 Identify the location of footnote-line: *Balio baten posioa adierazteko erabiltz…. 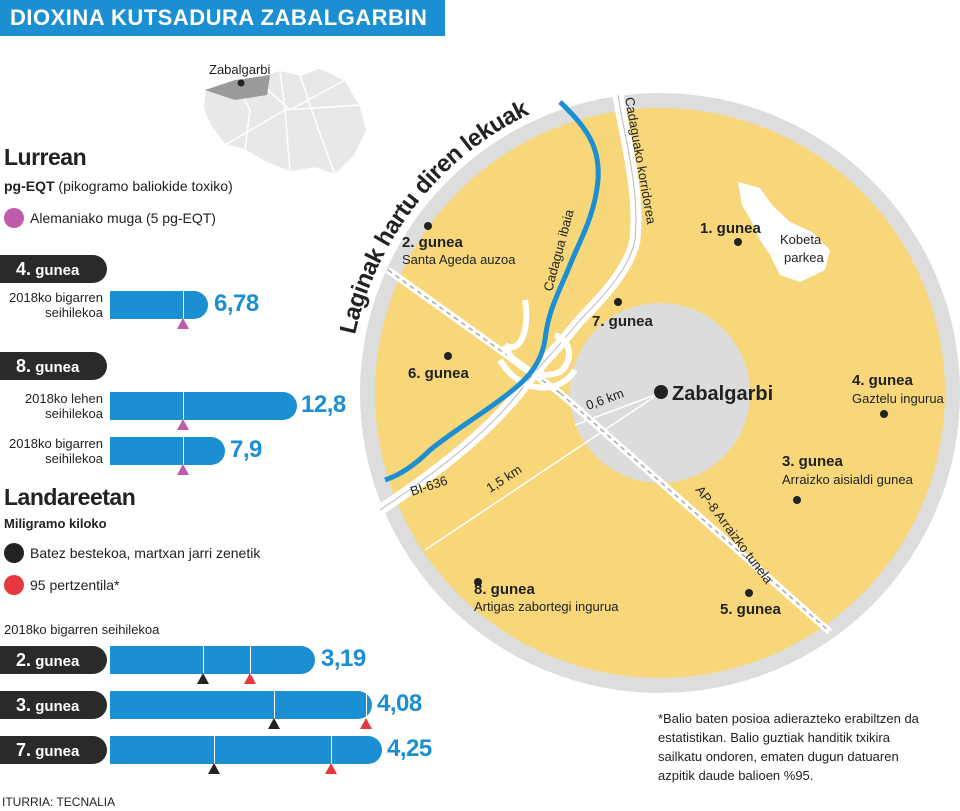
(788, 718).